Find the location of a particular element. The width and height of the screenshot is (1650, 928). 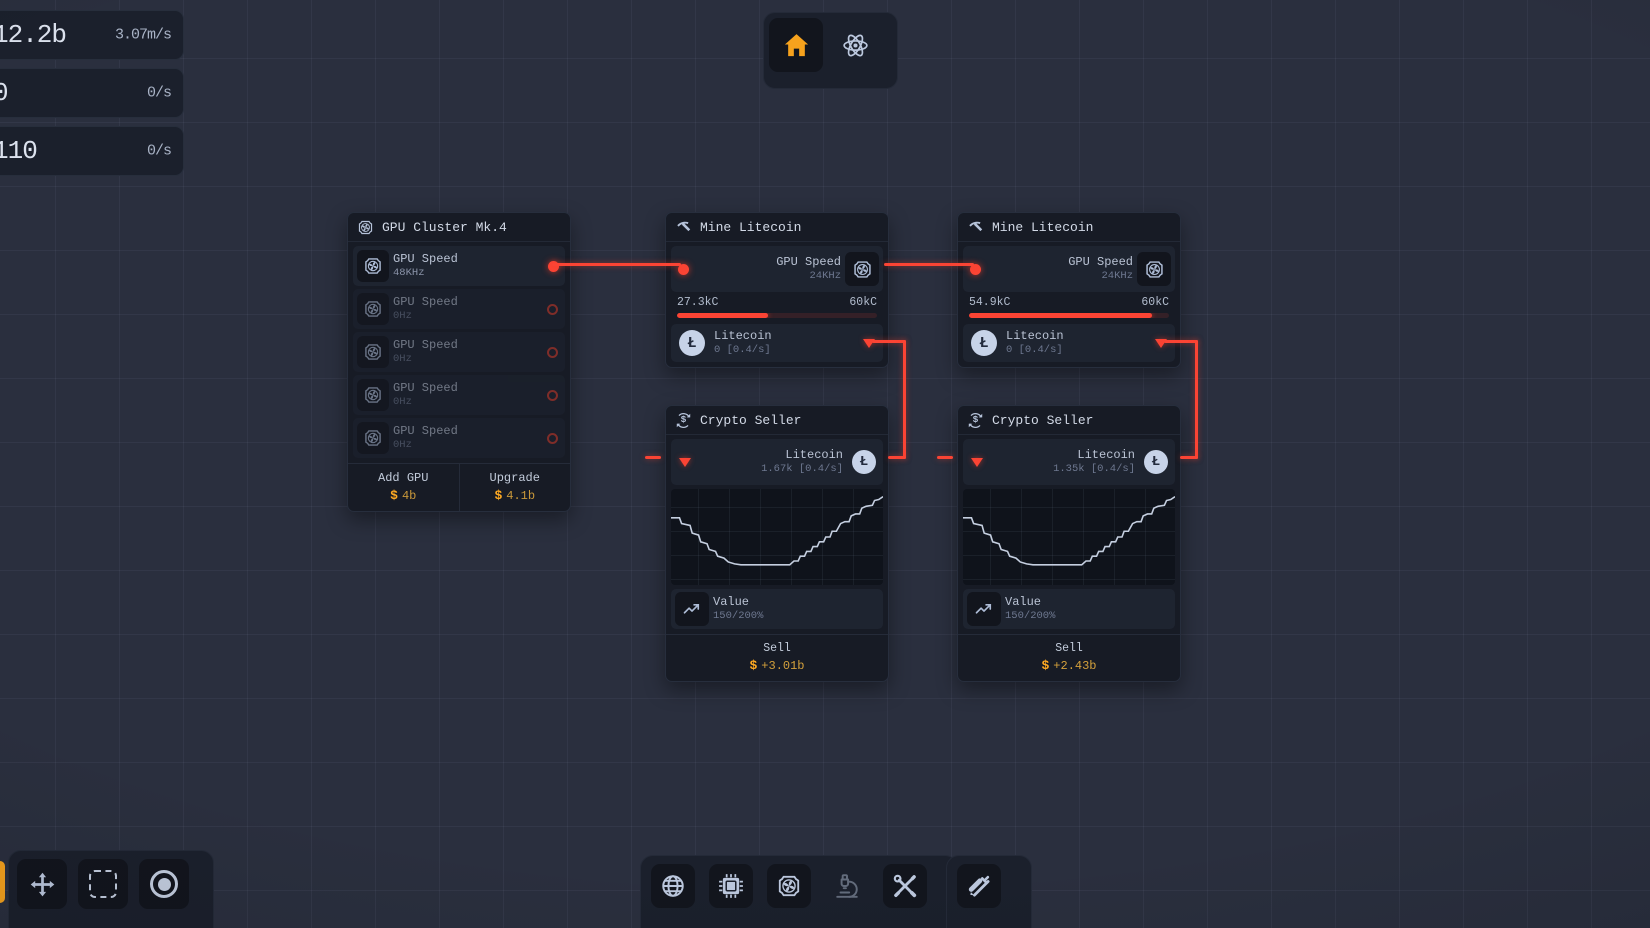

mining-progress: 54.9kC 60kC is located at coordinates (1069, 307).